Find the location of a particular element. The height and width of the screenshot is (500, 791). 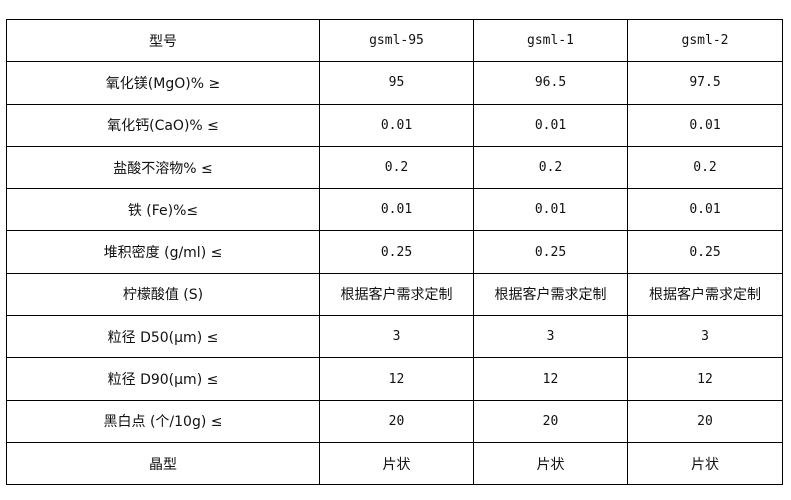

property-cell: 晶型 is located at coordinates (163, 463).